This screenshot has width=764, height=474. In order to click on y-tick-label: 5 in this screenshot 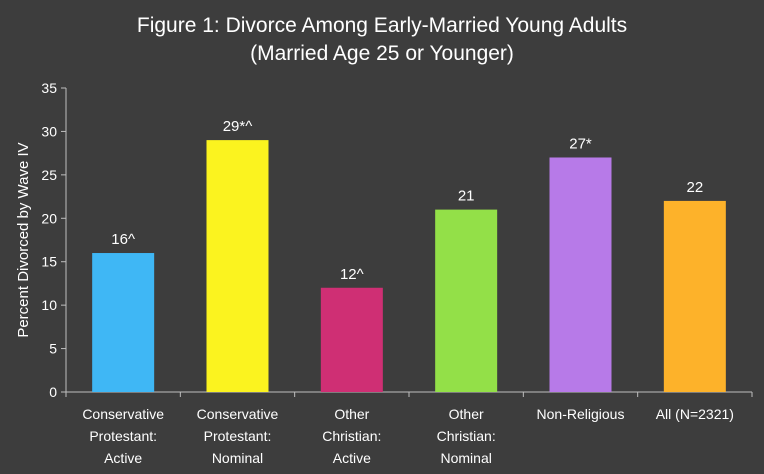, I will do `click(53, 349)`.